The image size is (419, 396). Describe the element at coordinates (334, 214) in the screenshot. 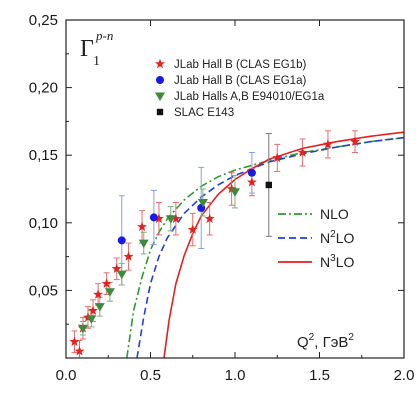

I see `legend-curve-label: NLO` at that location.